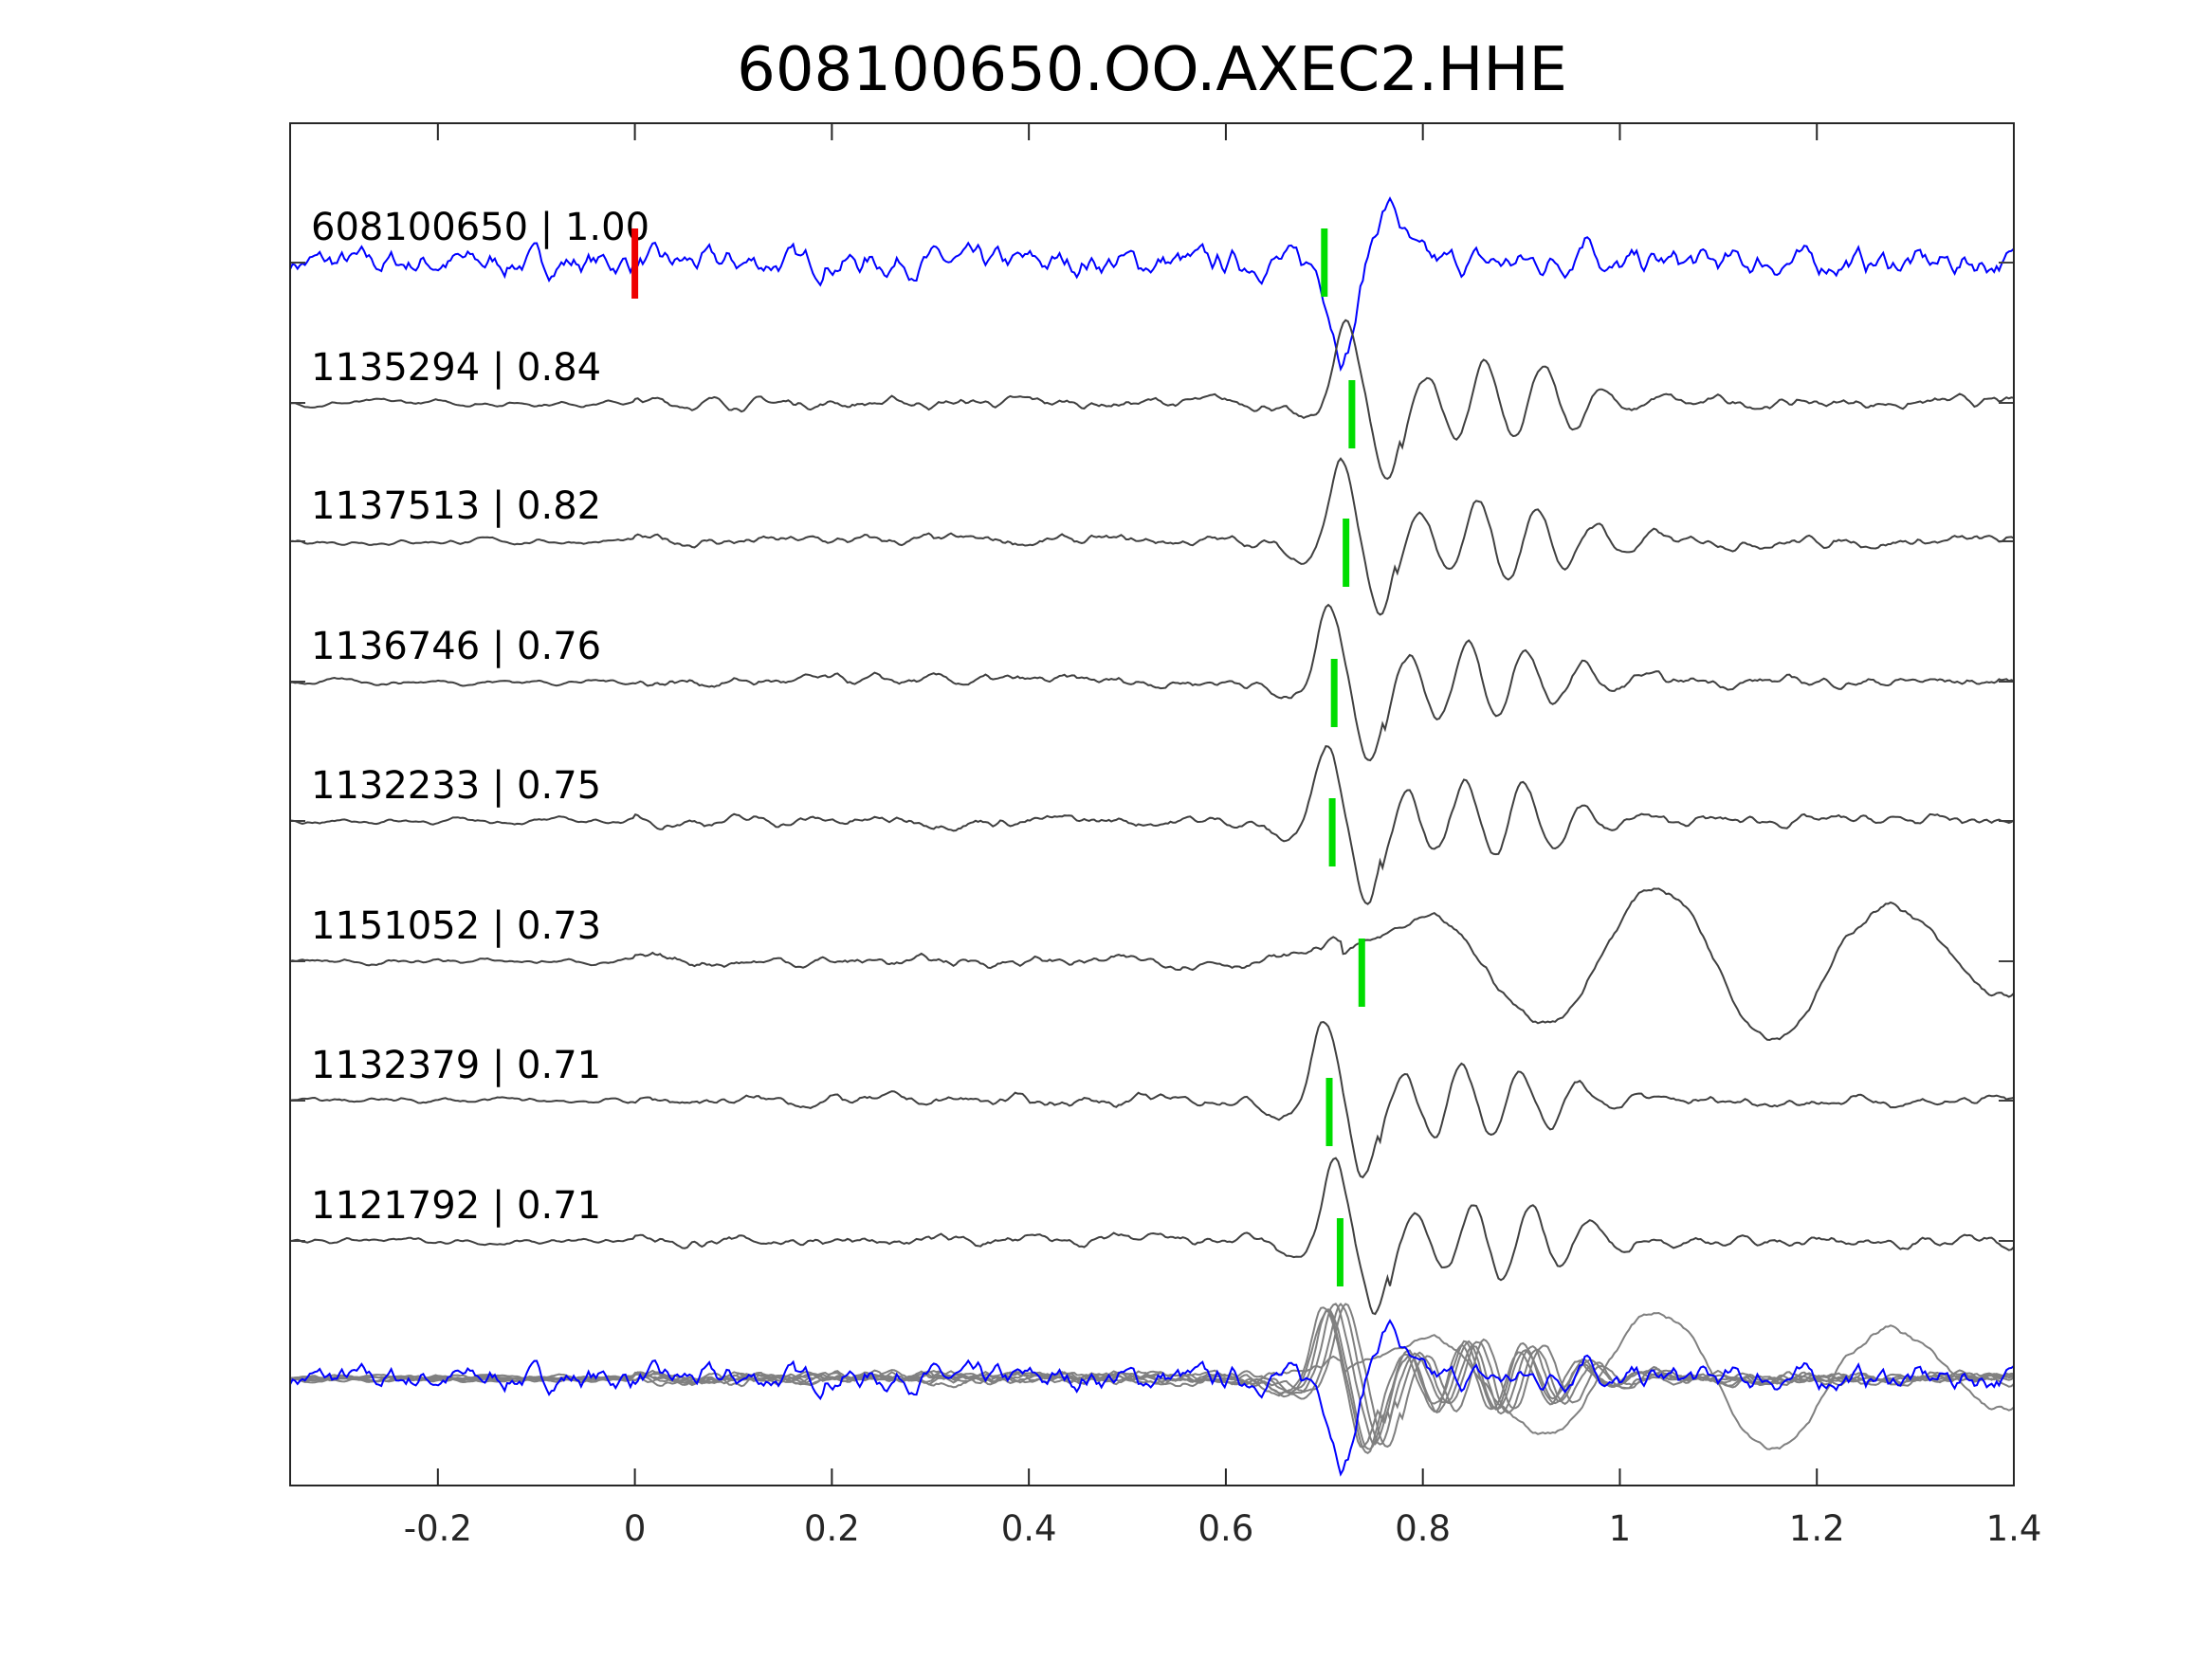 This screenshot has height=1659, width=2212. What do you see at coordinates (456, 1206) in the screenshot?
I see `trace-label: 1121792 | 0.71` at bounding box center [456, 1206].